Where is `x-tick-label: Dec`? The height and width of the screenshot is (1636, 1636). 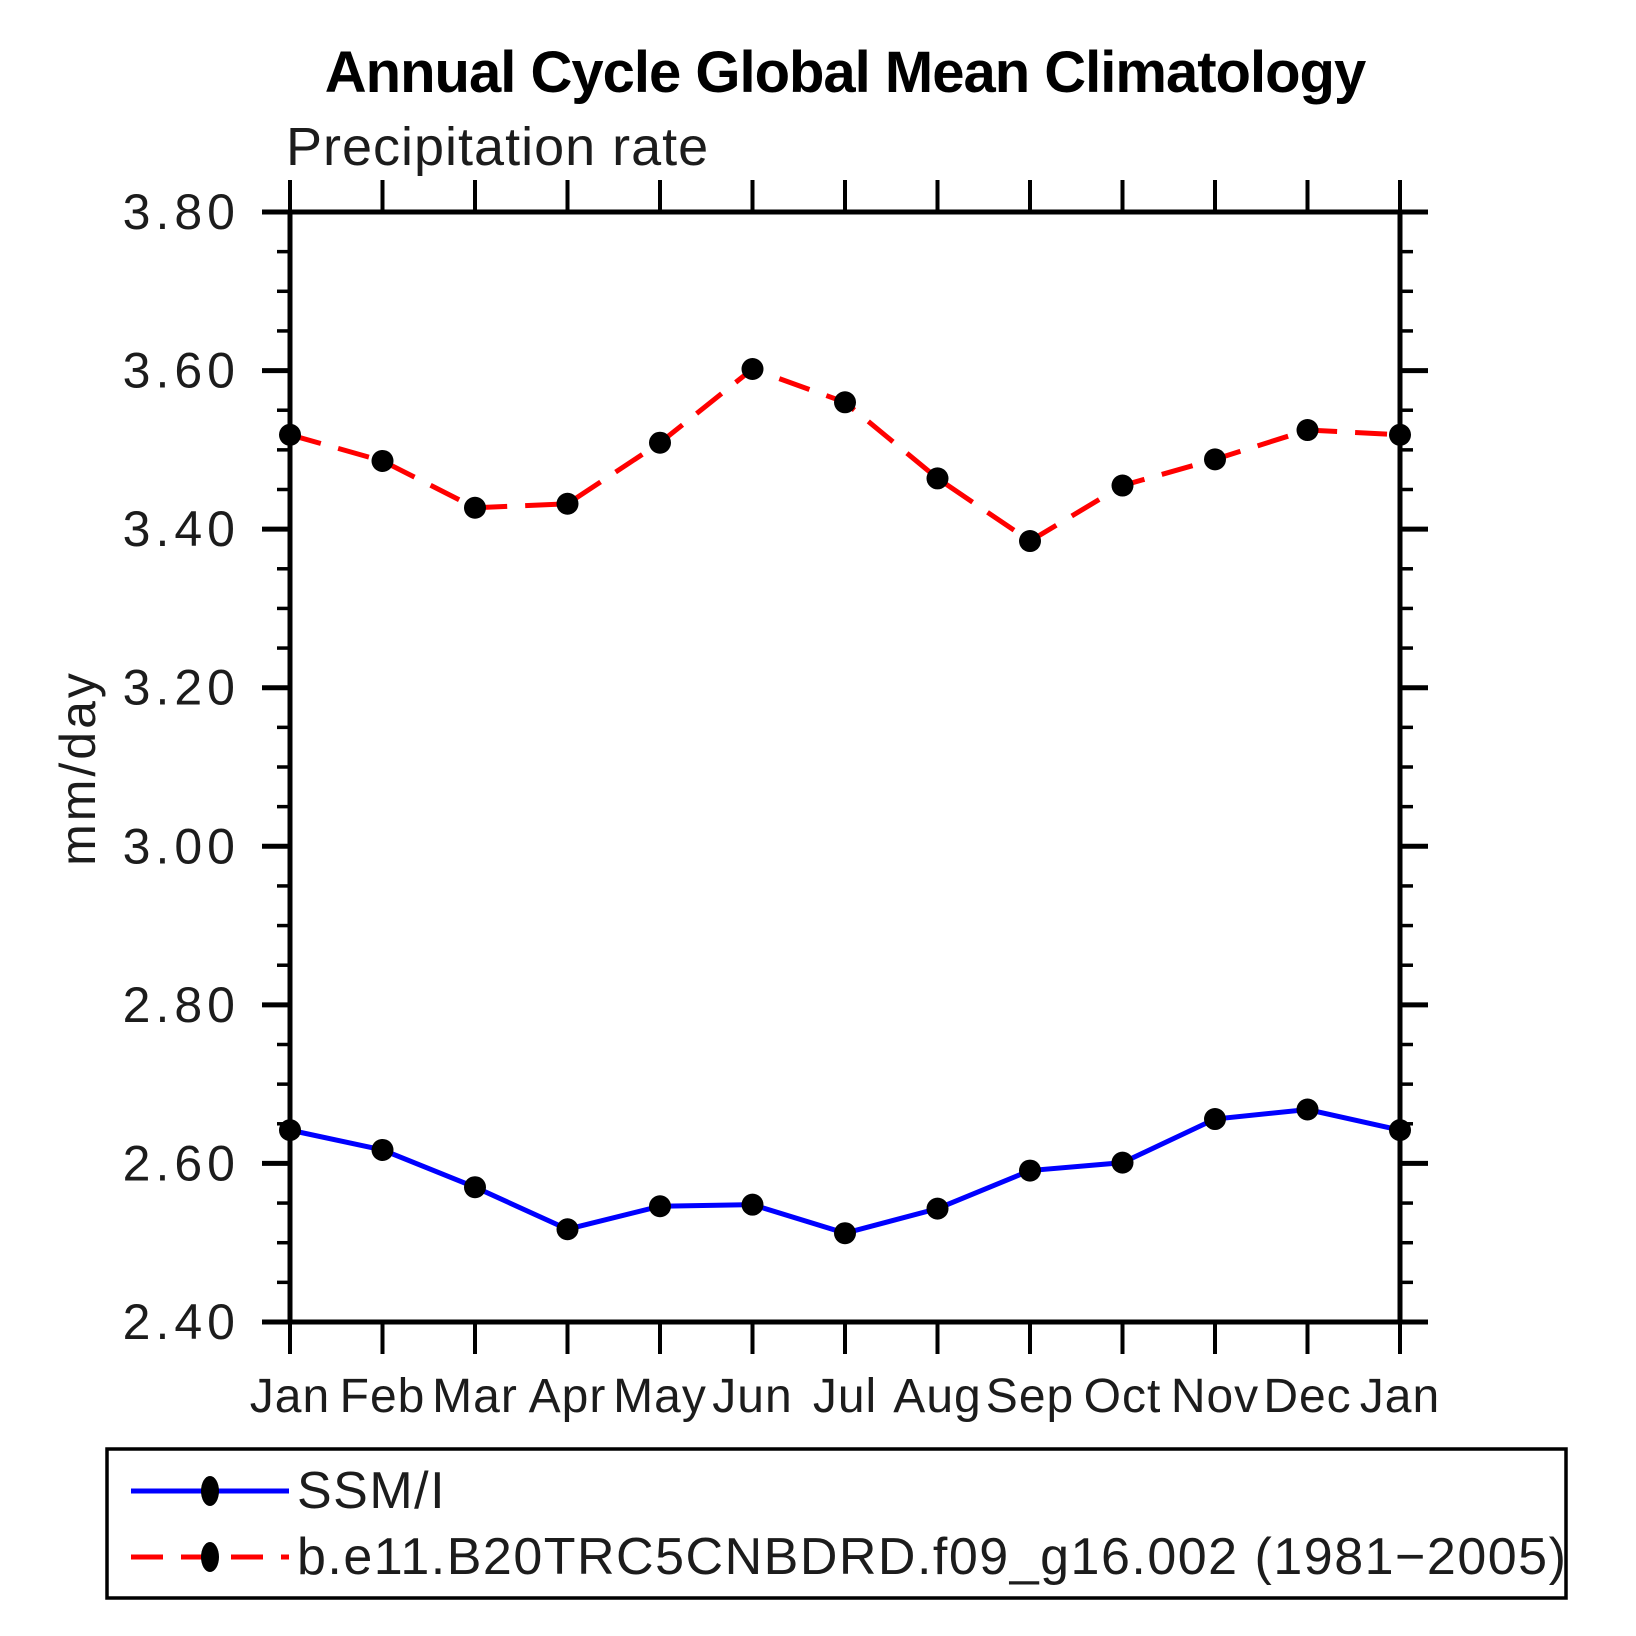
x-tick-label: Dec is located at coordinates (1307, 1396).